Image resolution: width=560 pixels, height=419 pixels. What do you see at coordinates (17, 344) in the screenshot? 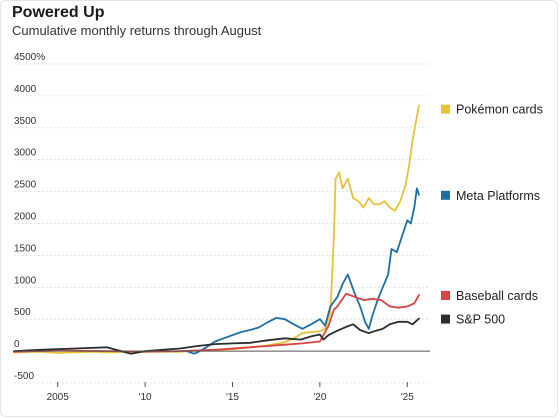
I see `y-tick-label: 0` at bounding box center [17, 344].